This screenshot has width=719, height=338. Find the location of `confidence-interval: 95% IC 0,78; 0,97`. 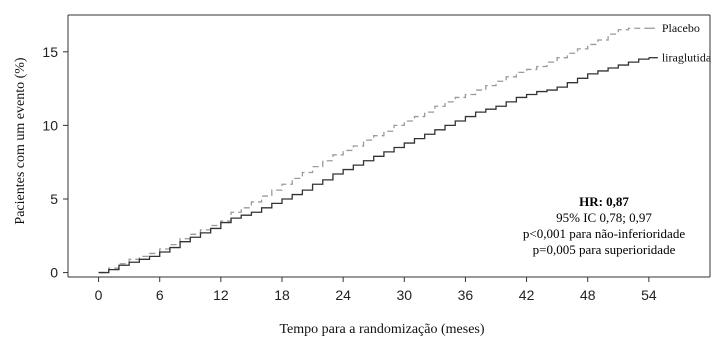

confidence-interval: 95% IC 0,78; 0,97 is located at coordinates (604, 217).